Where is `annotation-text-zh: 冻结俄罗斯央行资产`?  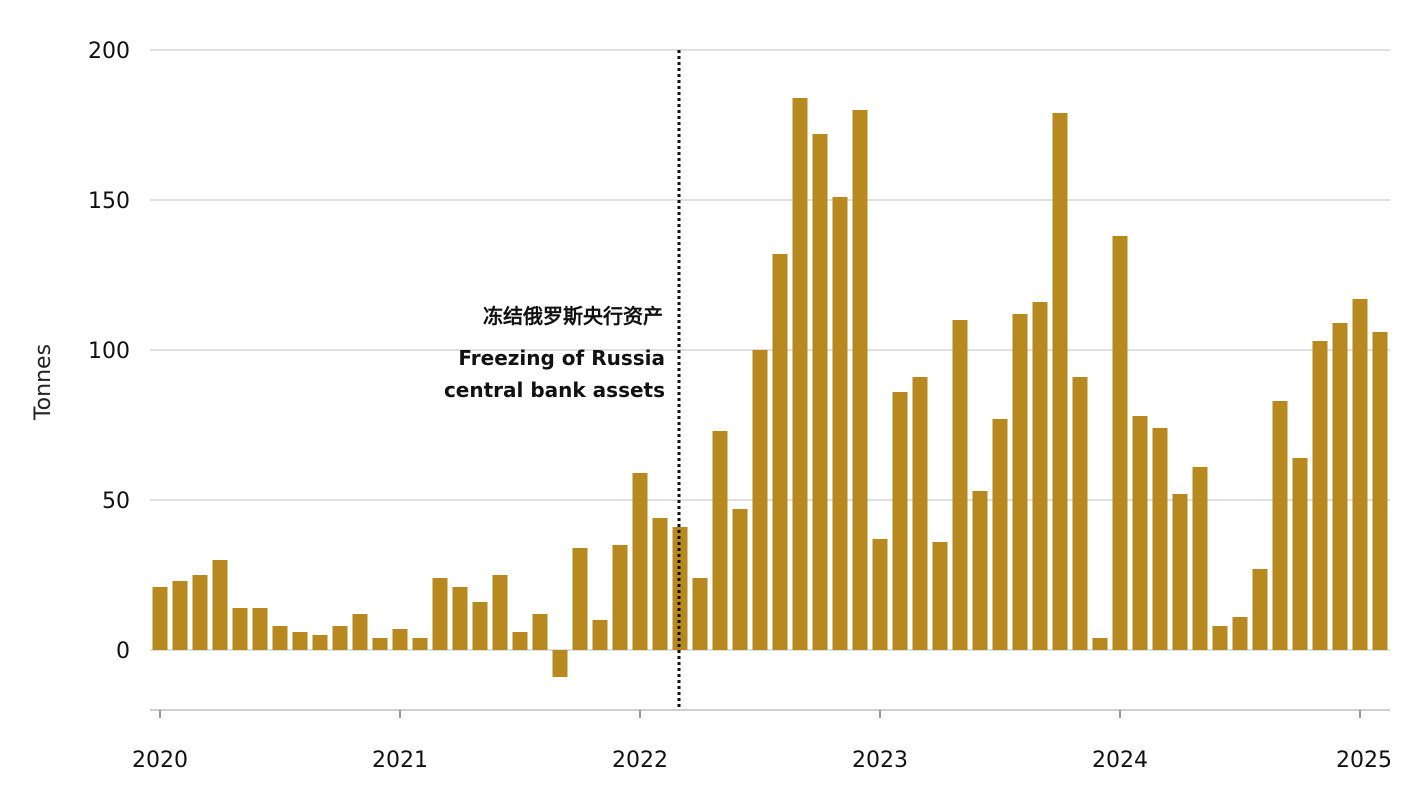
annotation-text-zh: 冻结俄罗斯央行资产 is located at coordinates (573, 316).